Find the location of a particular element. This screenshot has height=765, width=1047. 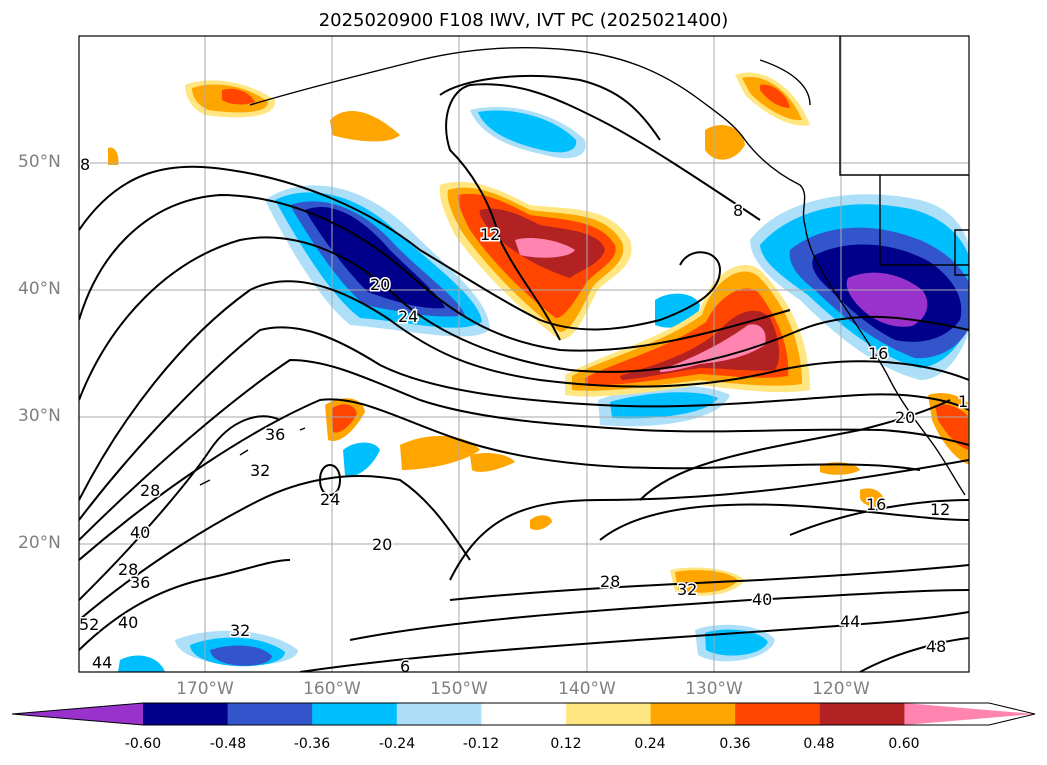

colorbar-segments is located at coordinates (523, 714).